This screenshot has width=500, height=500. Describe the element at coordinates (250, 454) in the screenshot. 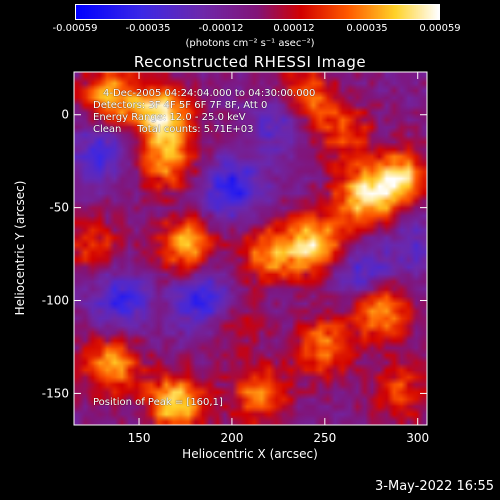

I see `x-axis-label: Heliocentric X (arcsec)` at that location.